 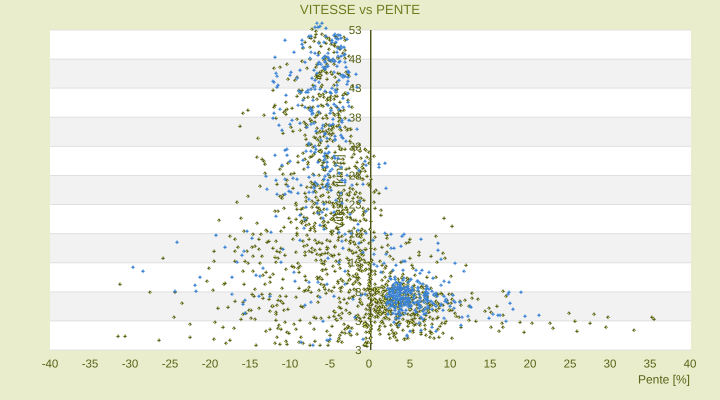 What do you see at coordinates (450, 365) in the screenshot?
I see `svg-text: 10` at bounding box center [450, 365].